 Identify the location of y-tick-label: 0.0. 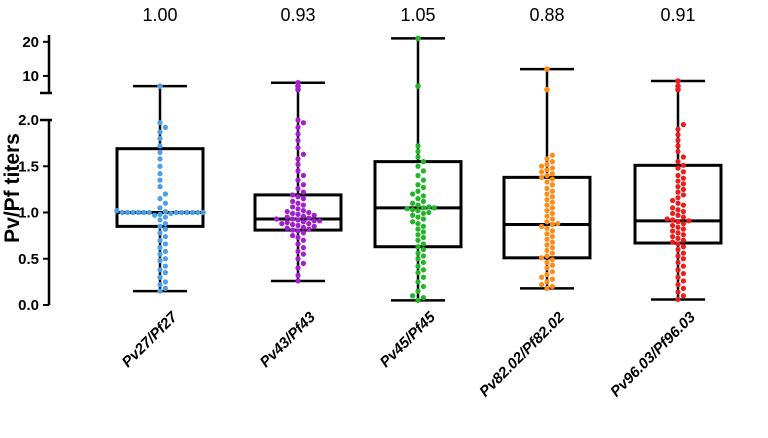
(28, 305).